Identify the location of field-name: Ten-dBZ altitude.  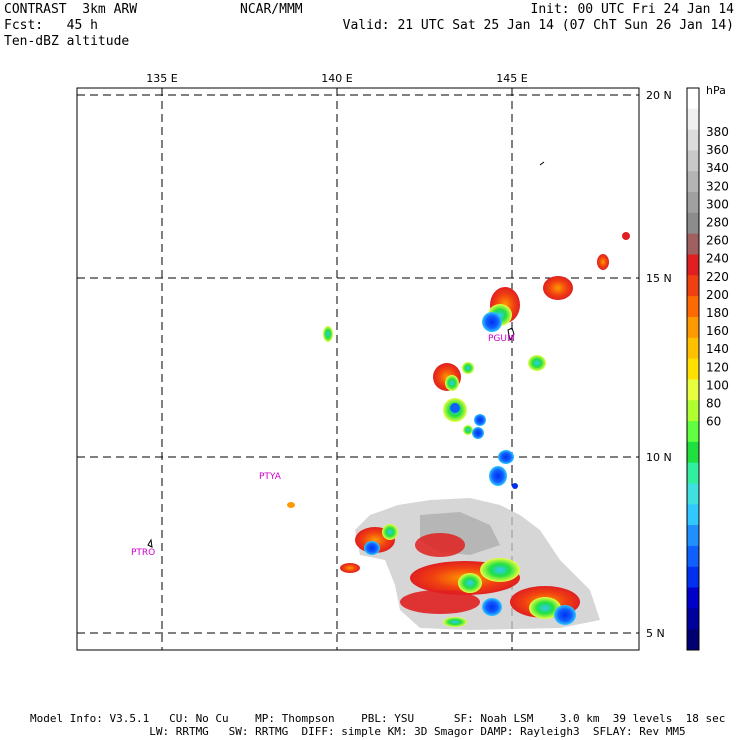
(67, 41).